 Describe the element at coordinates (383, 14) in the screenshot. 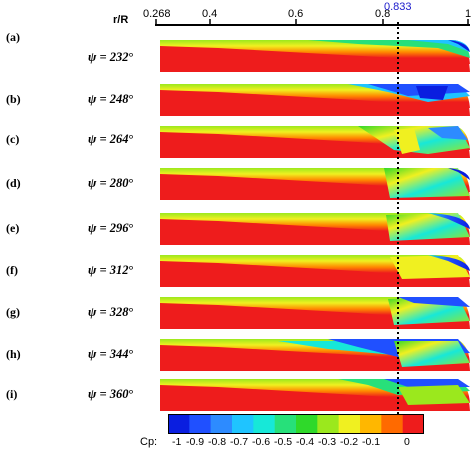

I see `axis-tick-label: 0.8` at that location.